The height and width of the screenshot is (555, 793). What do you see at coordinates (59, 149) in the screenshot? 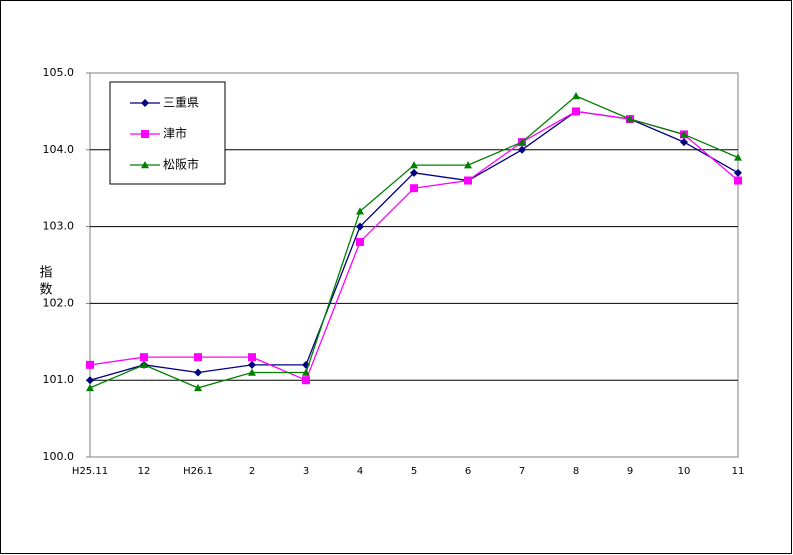
I see `y-tick-label: 104.0` at bounding box center [59, 149].